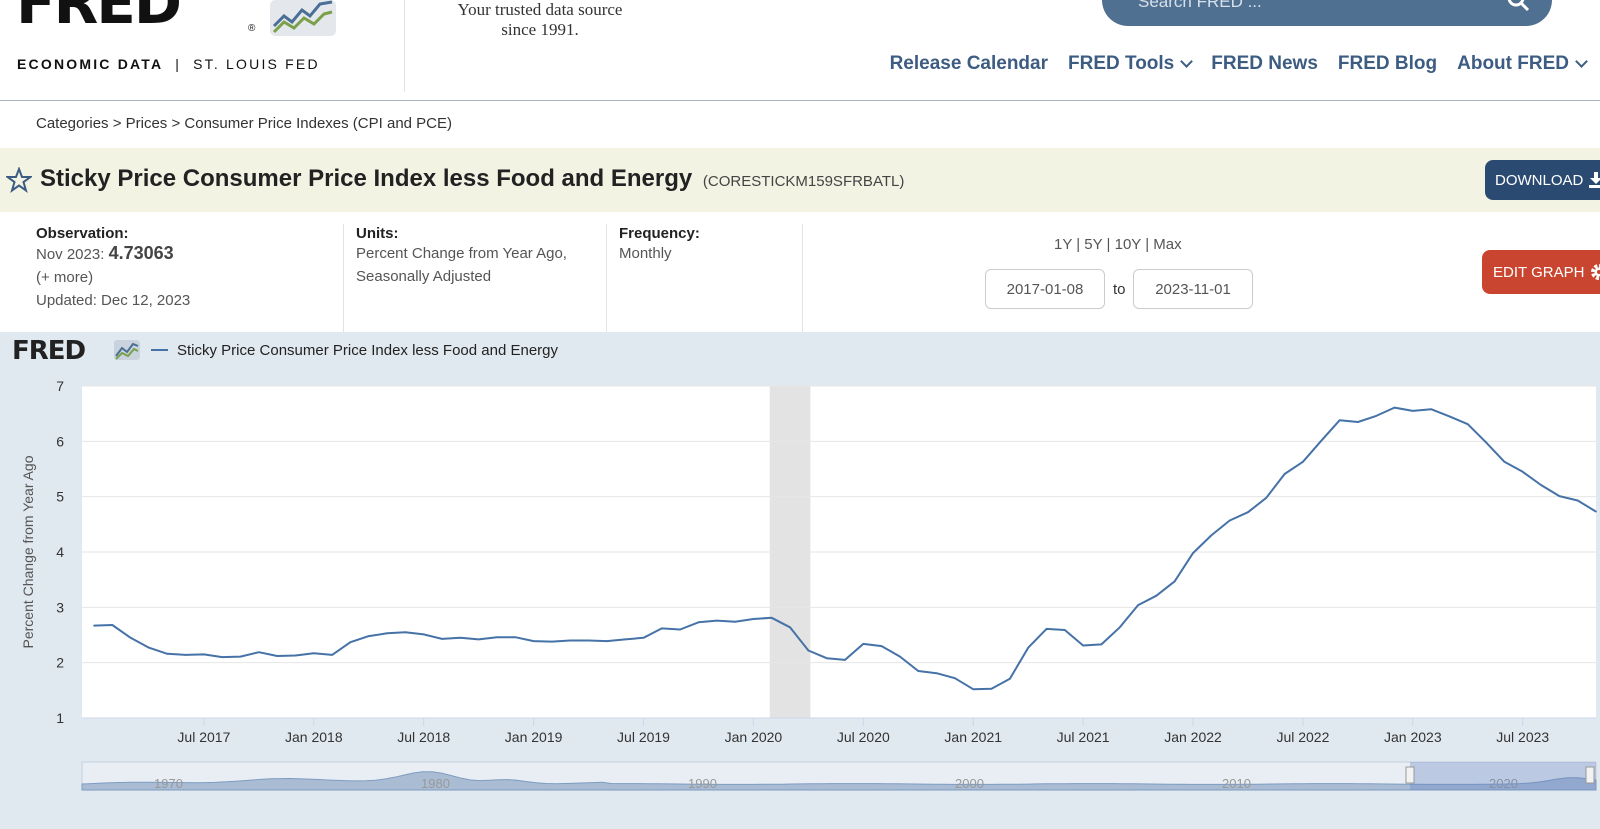  I want to click on y-tick-label: 7, so click(60, 386).